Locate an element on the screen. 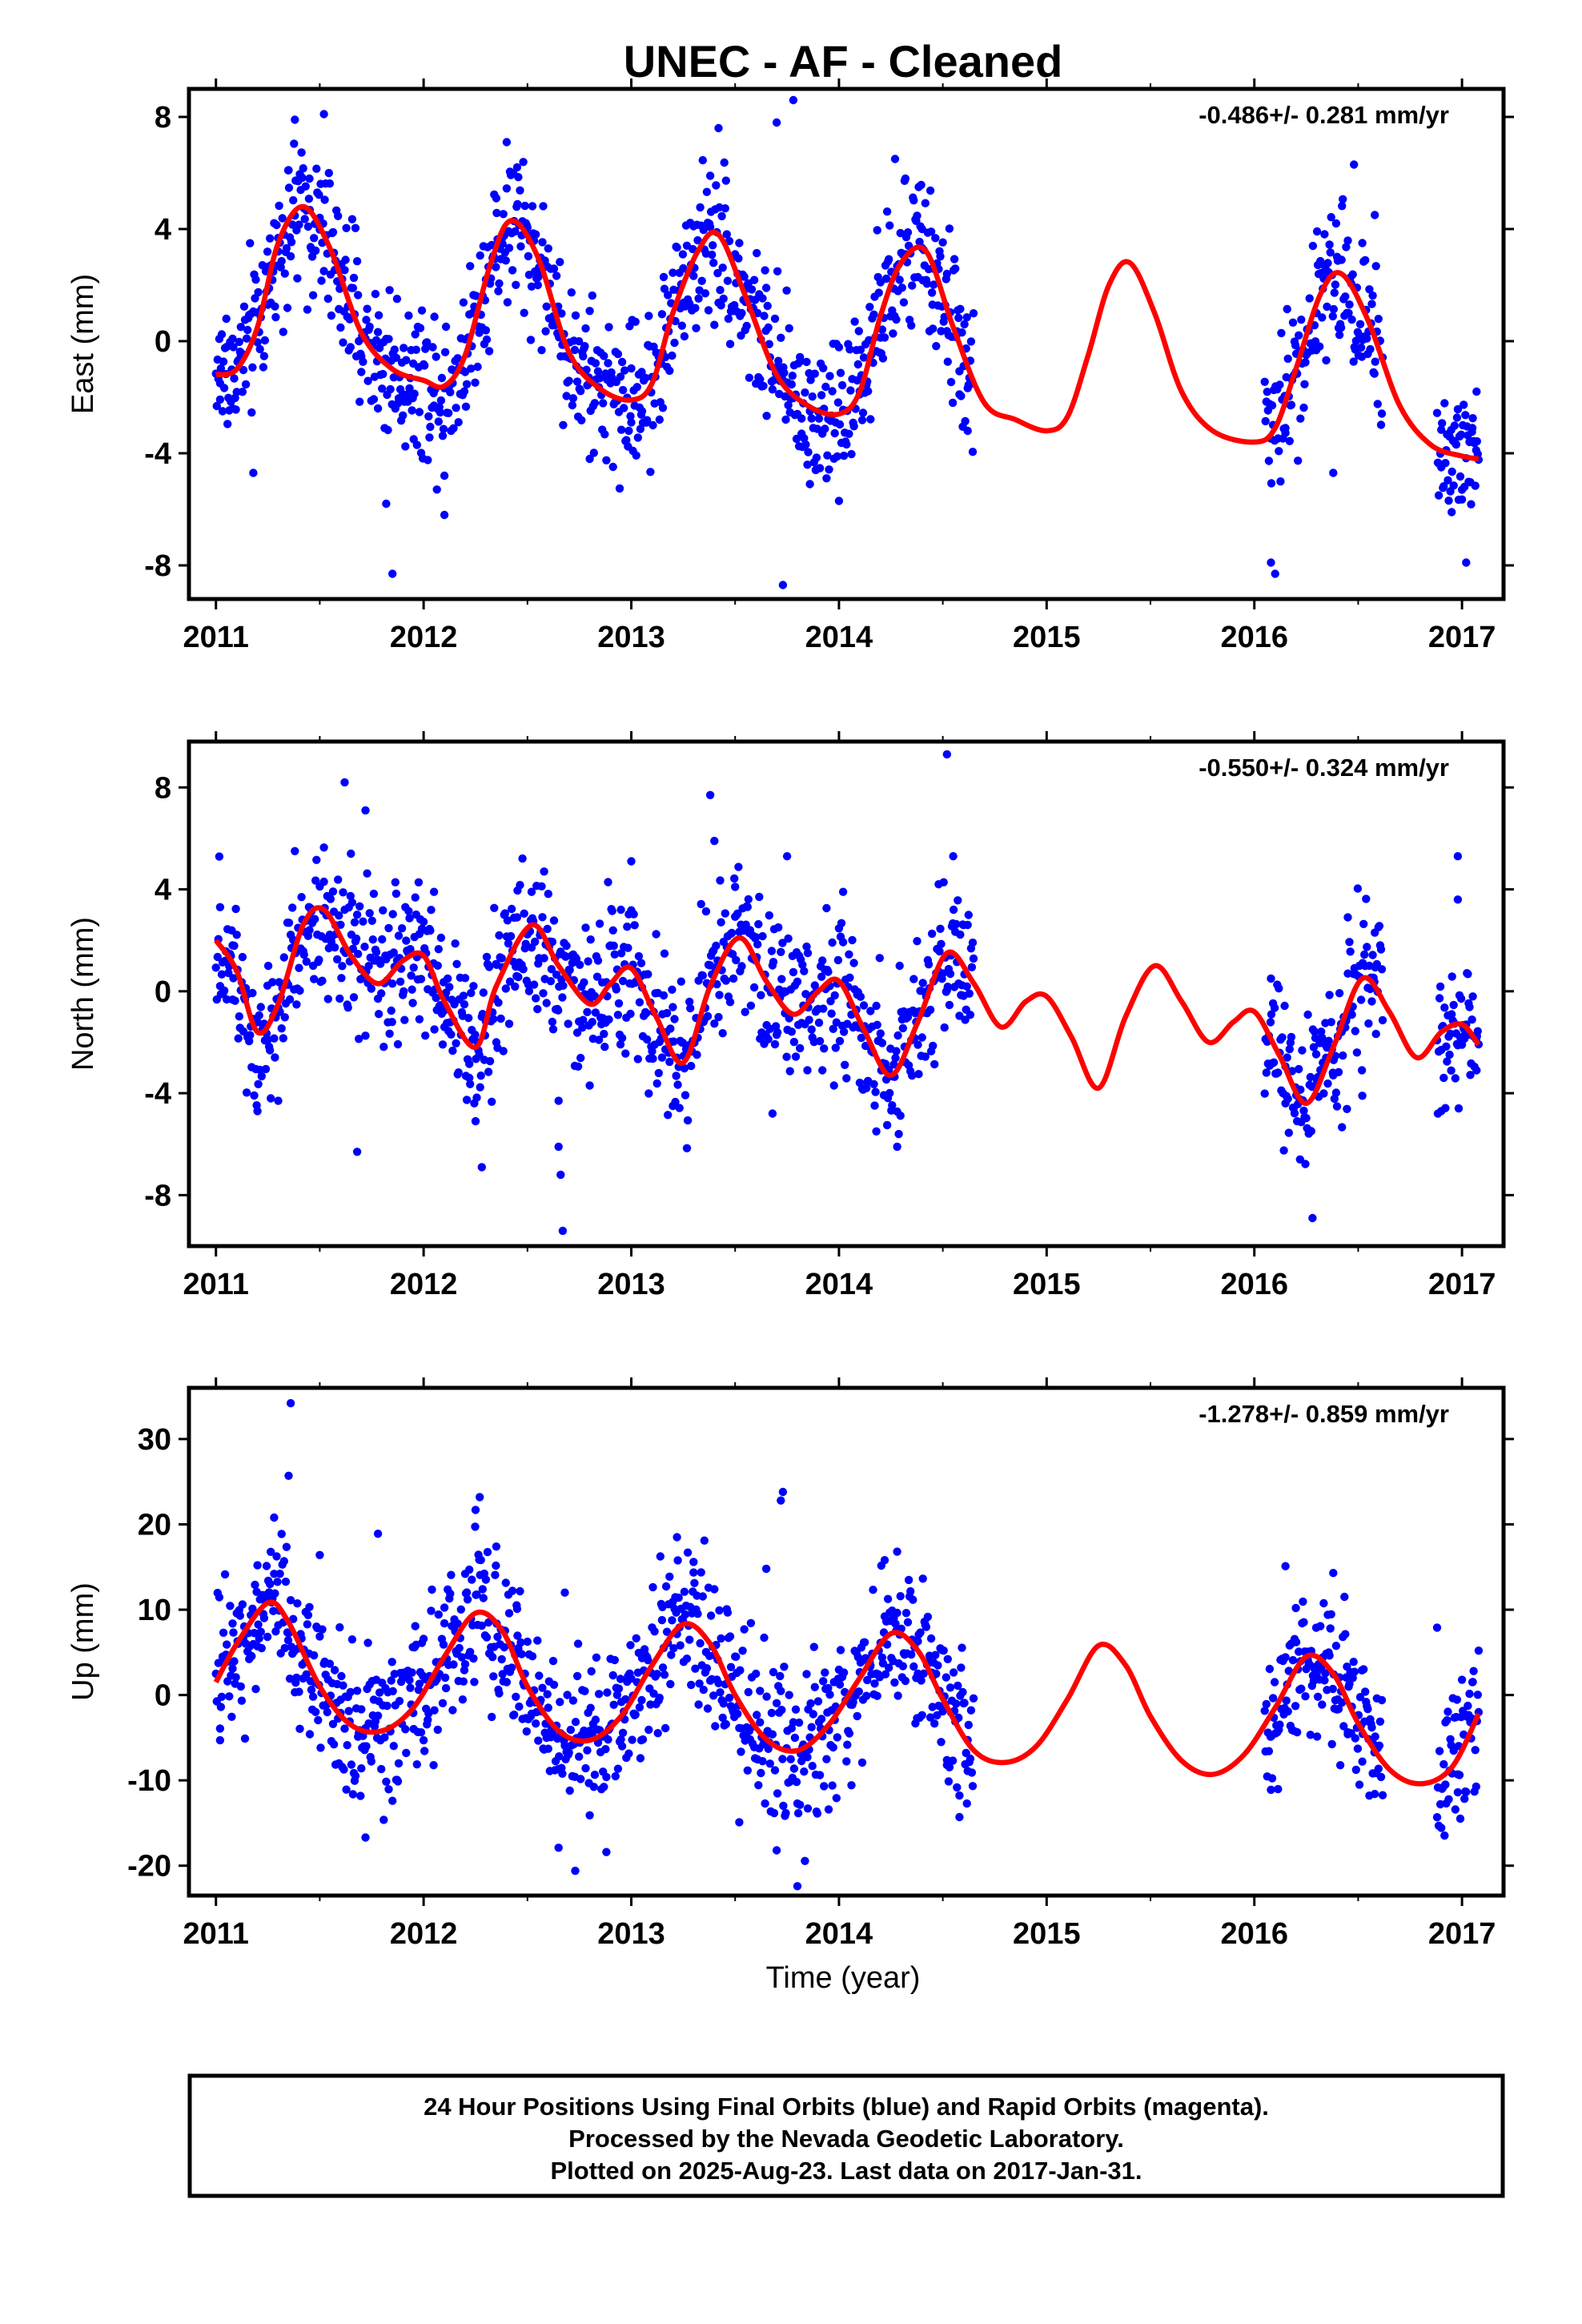 This screenshot has height=2324, width=1582. north-xtick-label: 2014 is located at coordinates (839, 1284).